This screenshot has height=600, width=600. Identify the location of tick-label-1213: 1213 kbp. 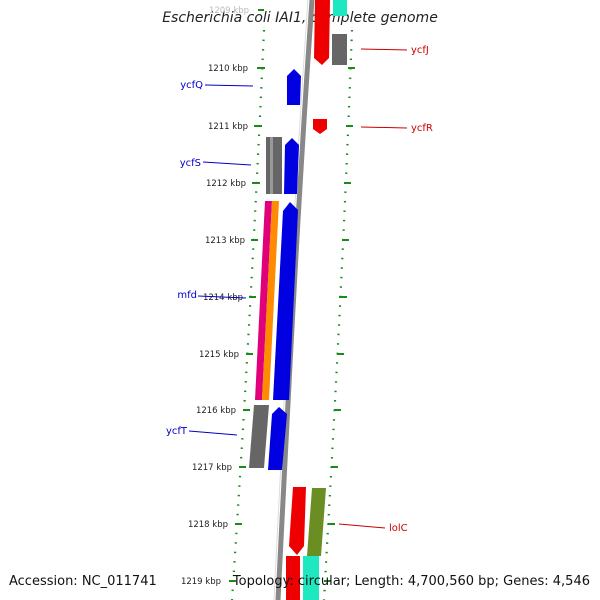
(225, 241).